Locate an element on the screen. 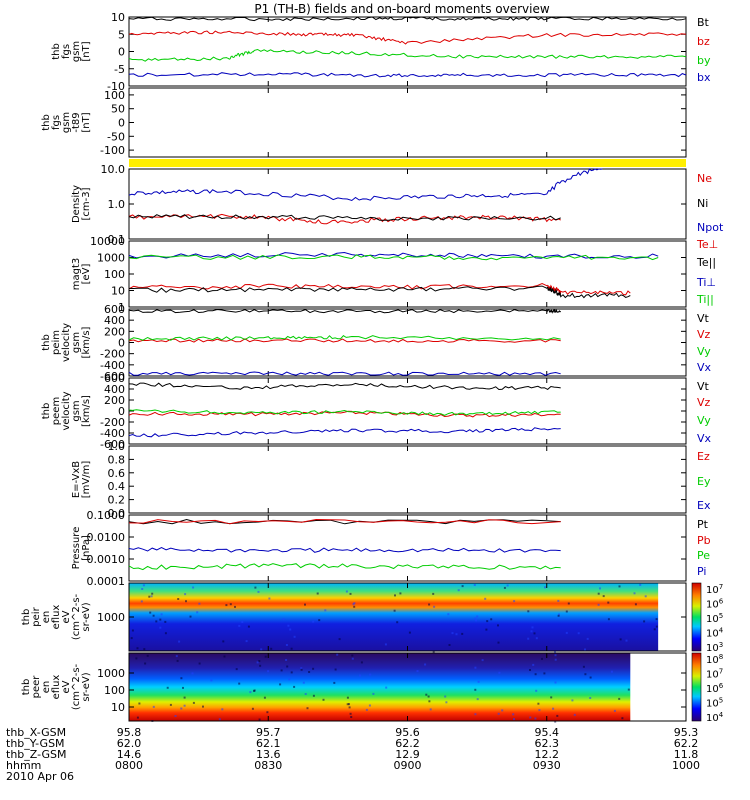 This screenshot has width=750, height=800. y-tick-label: 200 is located at coordinates (114, 331).